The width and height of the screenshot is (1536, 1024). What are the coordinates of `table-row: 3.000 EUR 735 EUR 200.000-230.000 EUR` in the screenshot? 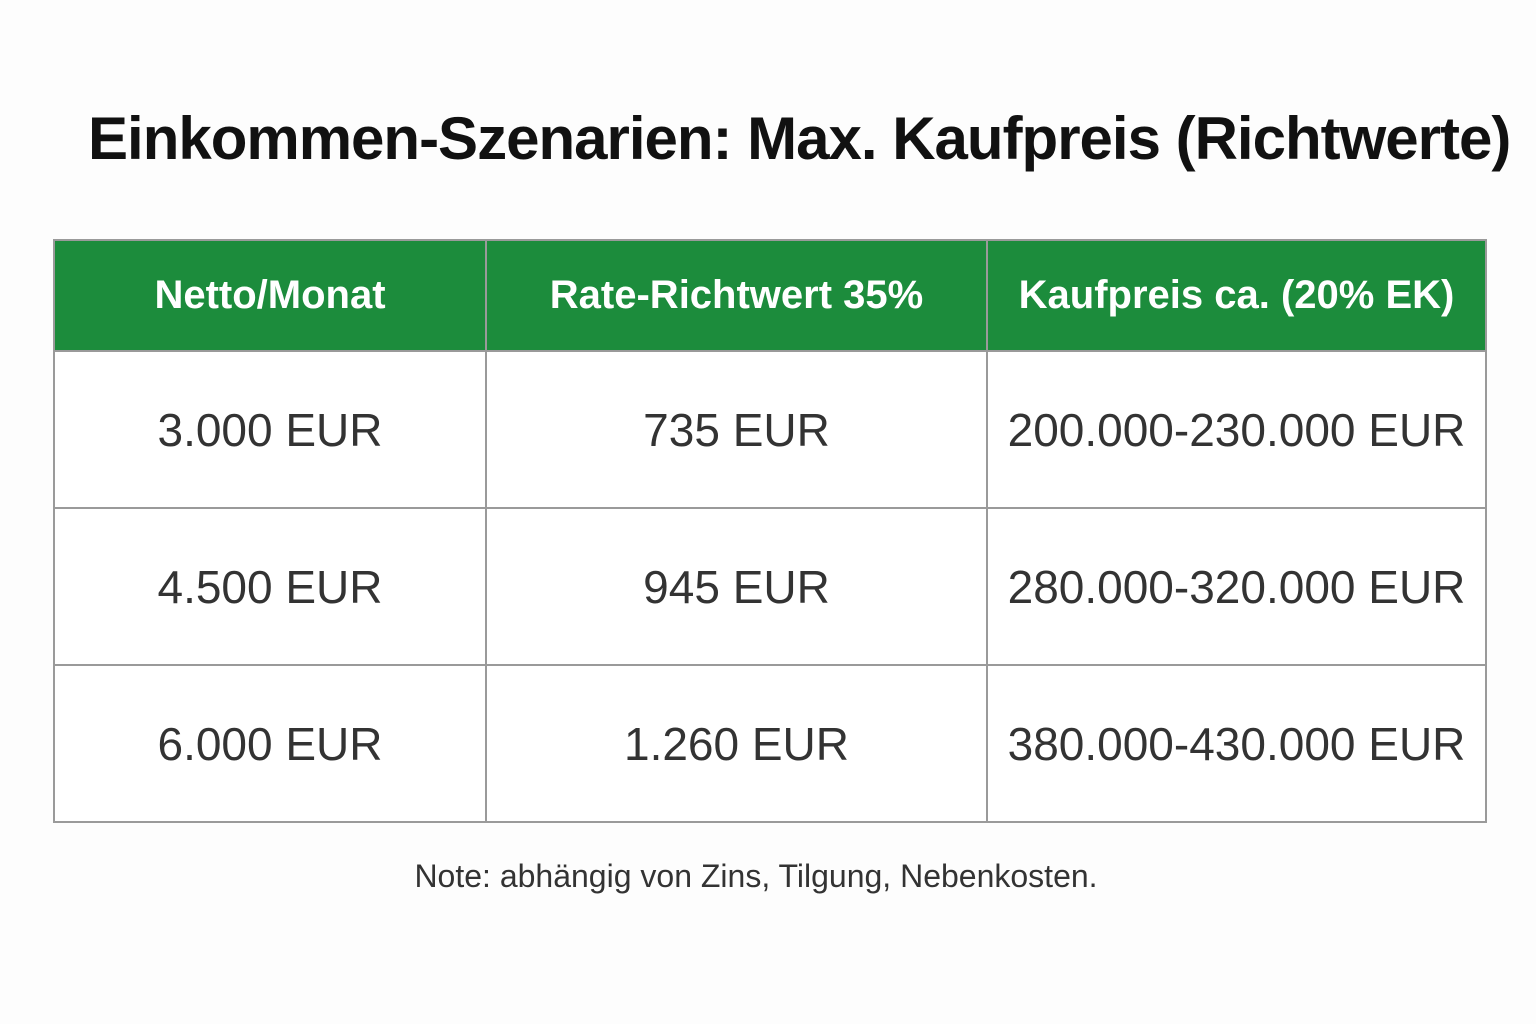 It's located at (770, 429).